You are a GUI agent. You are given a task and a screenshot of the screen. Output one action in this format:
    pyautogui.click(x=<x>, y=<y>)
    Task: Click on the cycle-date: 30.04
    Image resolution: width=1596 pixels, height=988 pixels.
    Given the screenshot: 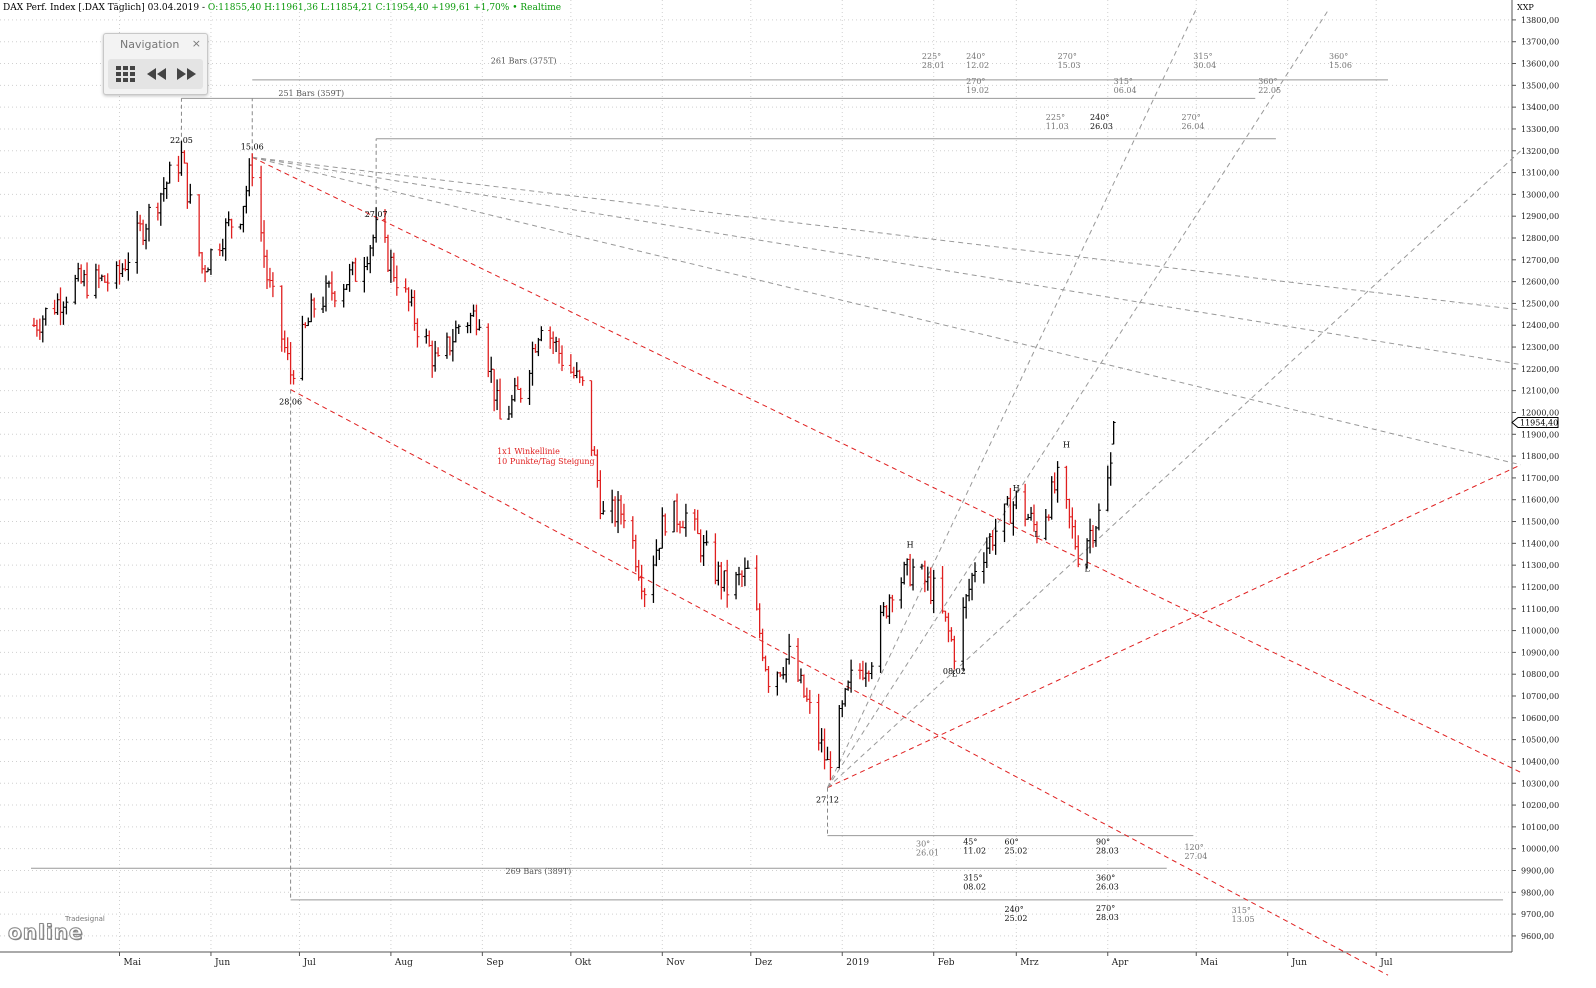 What is the action you would take?
    pyautogui.click(x=1204, y=65)
    